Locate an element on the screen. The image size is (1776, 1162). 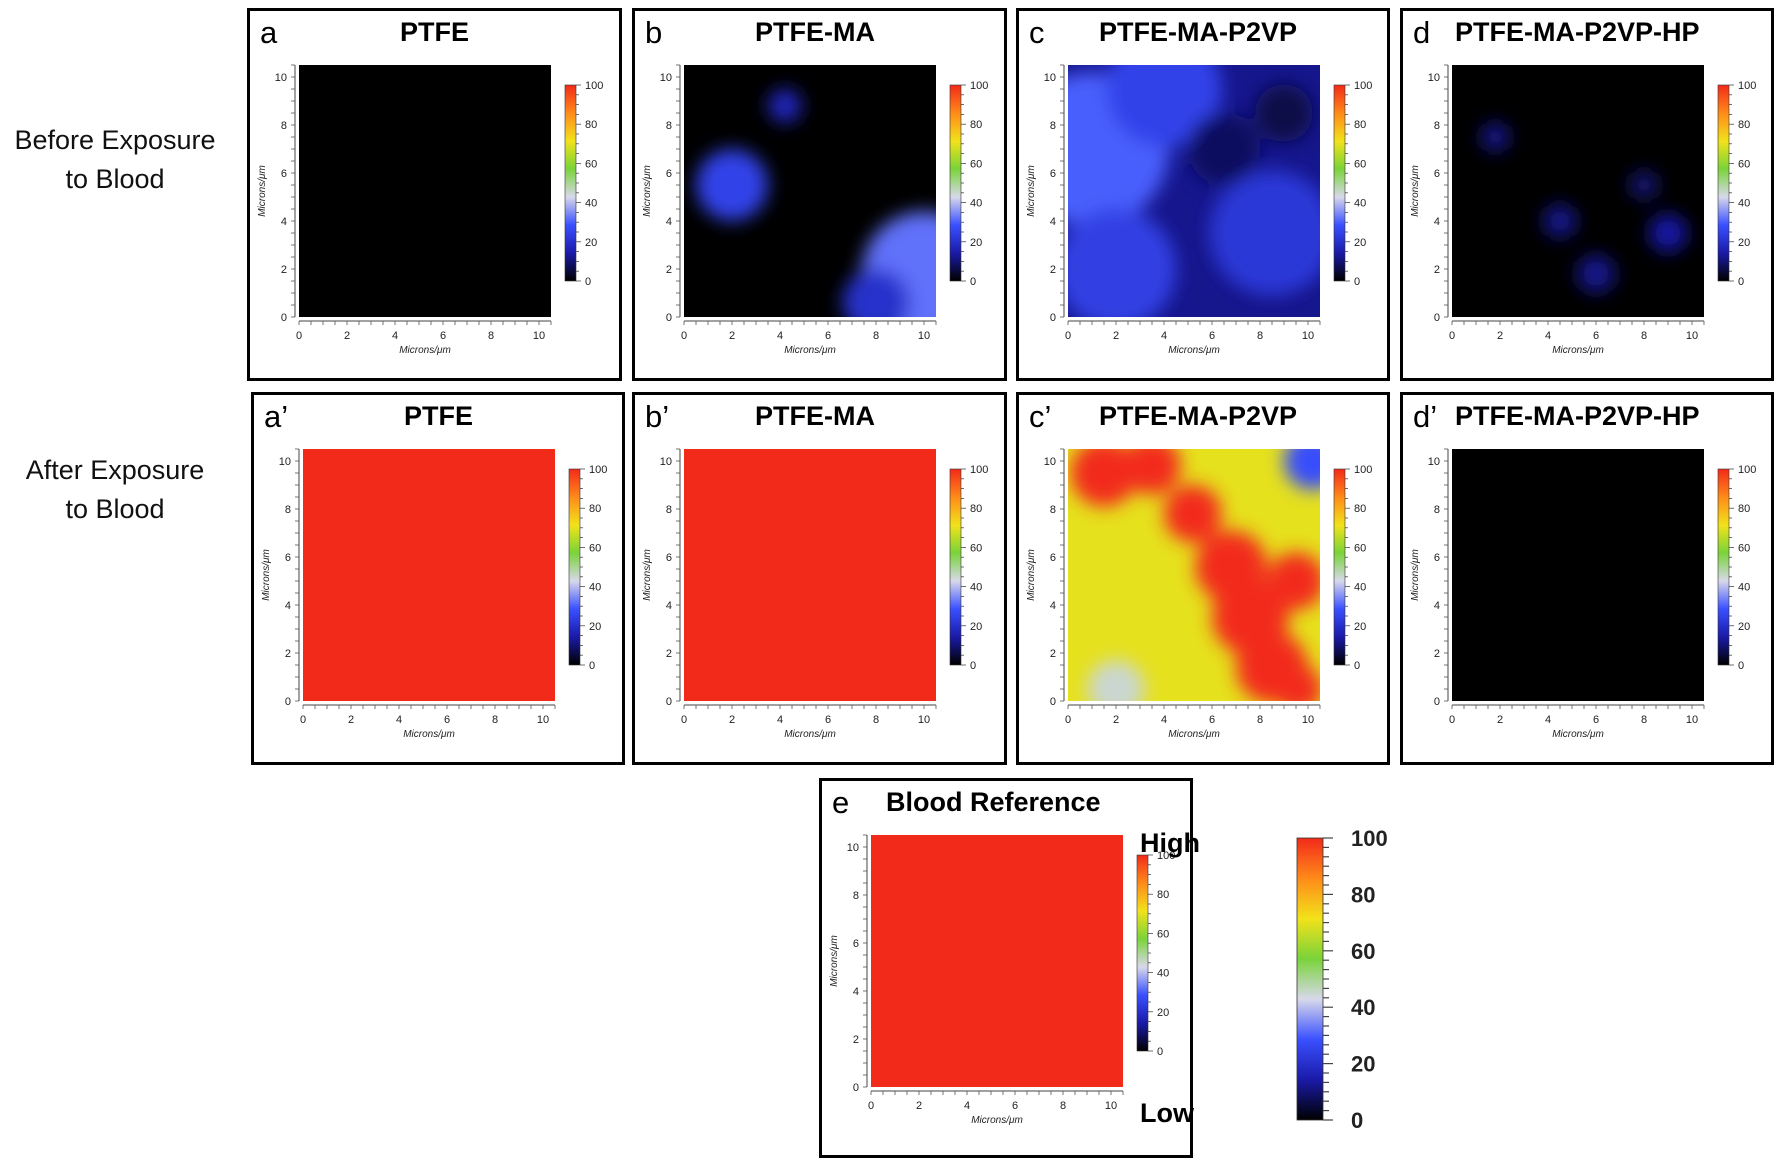
panel-letter: d’ is located at coordinates (1425, 416).